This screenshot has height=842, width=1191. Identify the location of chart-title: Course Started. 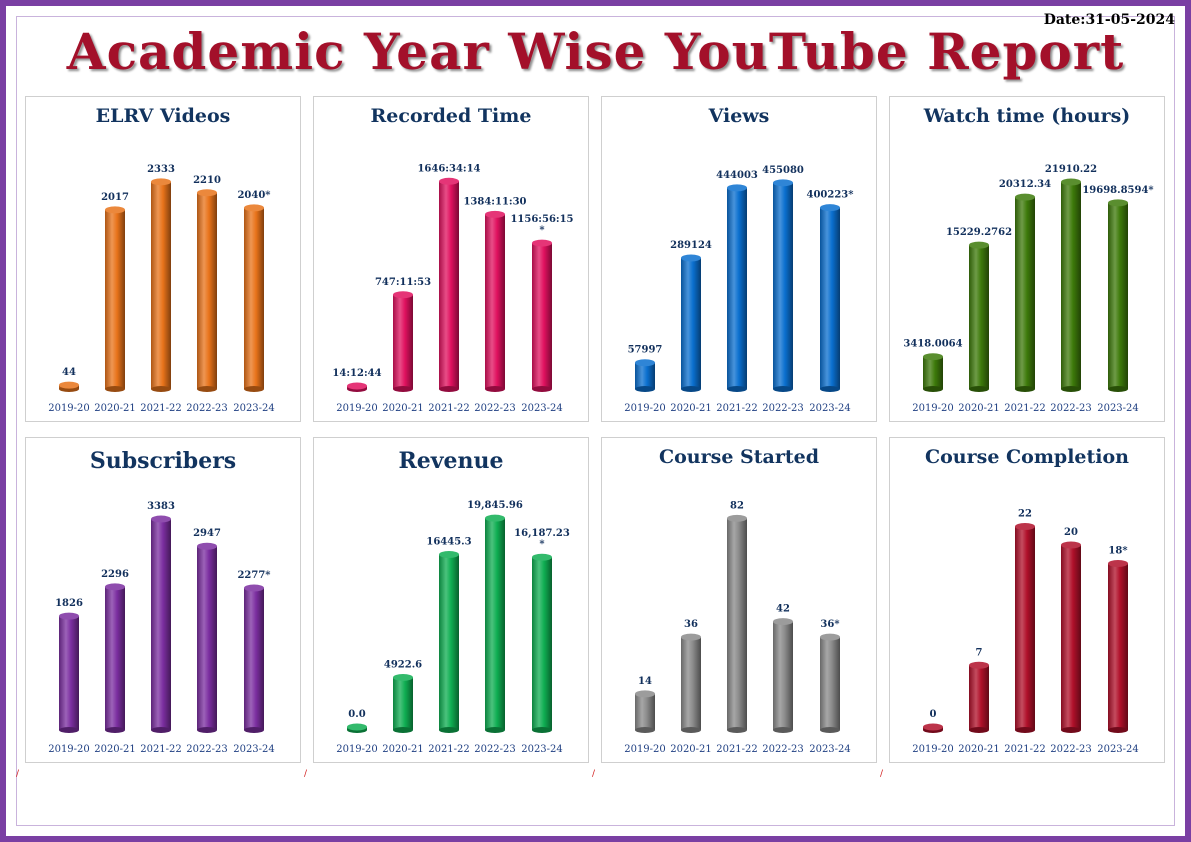
(739, 457).